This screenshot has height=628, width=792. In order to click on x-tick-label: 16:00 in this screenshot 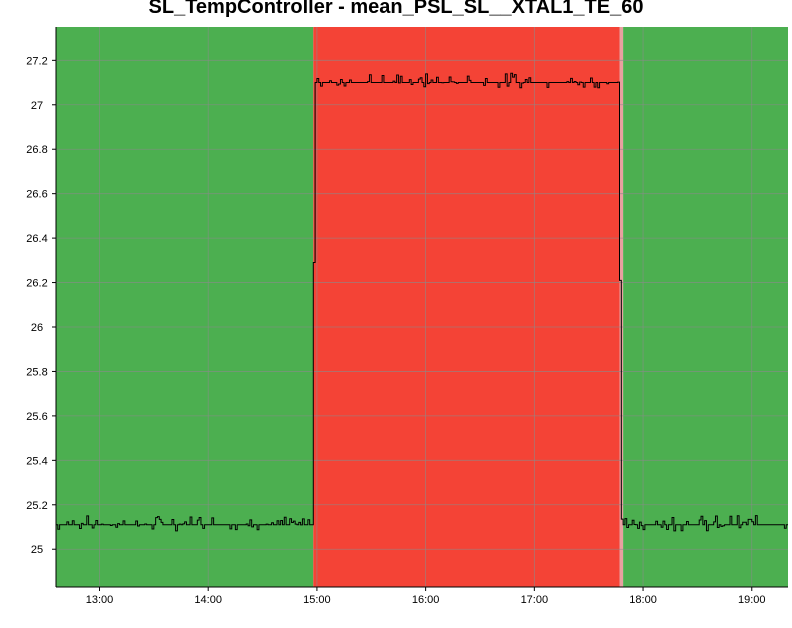, I will do `click(426, 600)`.